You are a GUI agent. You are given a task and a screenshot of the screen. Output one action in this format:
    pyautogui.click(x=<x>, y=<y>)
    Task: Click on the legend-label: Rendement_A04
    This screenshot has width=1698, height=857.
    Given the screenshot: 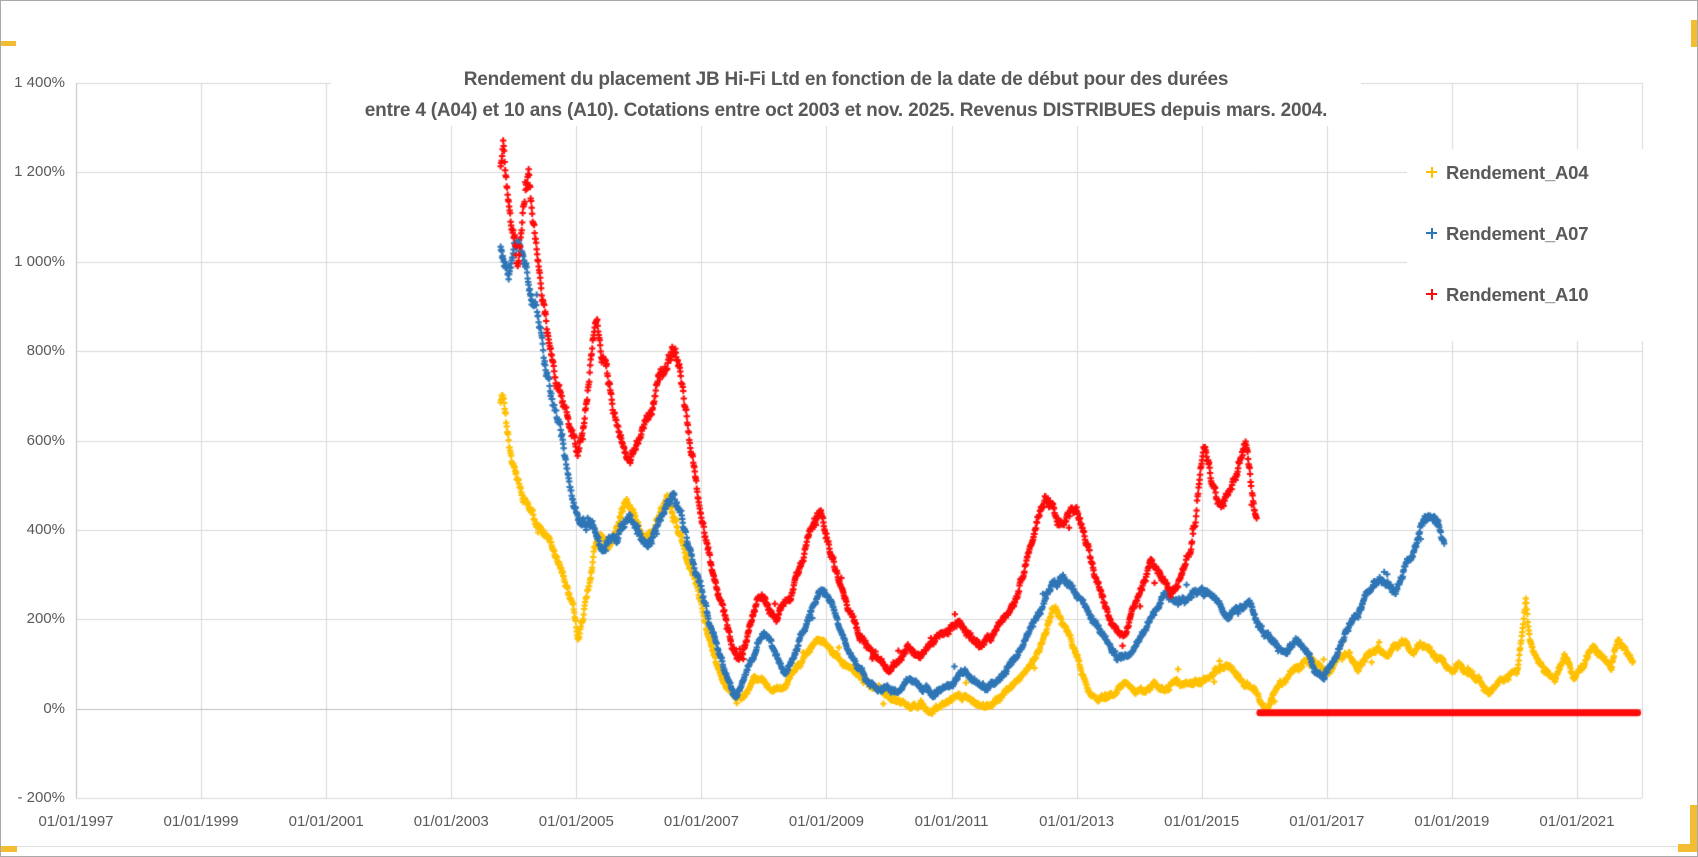 What is the action you would take?
    pyautogui.click(x=1517, y=172)
    